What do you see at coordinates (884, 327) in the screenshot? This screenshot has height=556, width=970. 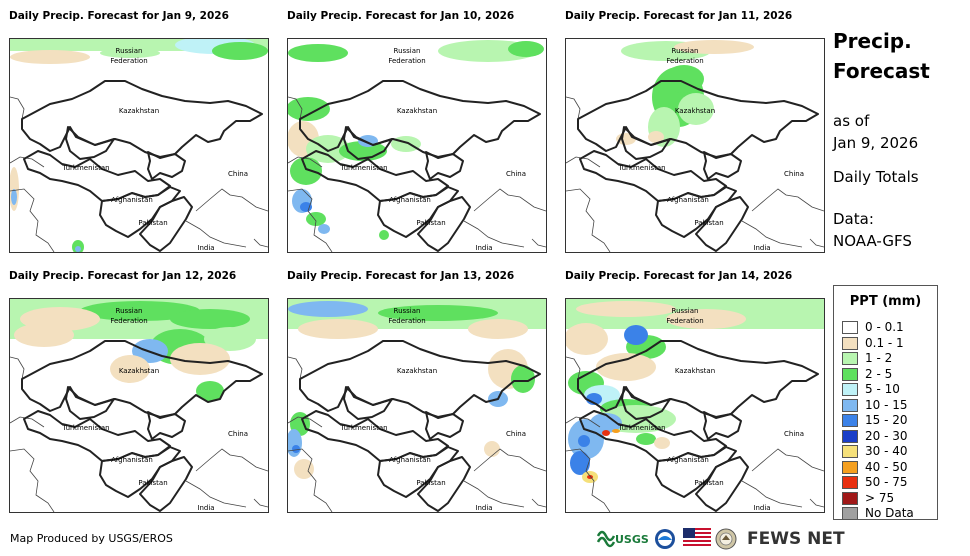 I see `legend-label: 0 - 0.1` at bounding box center [884, 327].